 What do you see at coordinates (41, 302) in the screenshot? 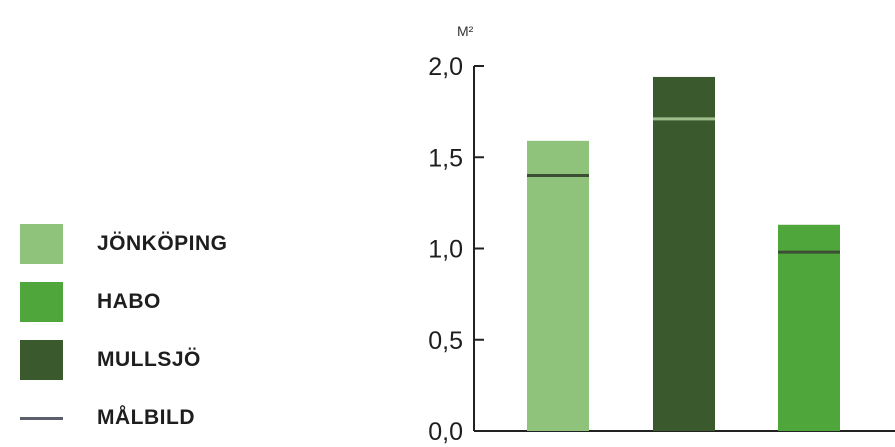
I see `legend-swatch-habo` at bounding box center [41, 302].